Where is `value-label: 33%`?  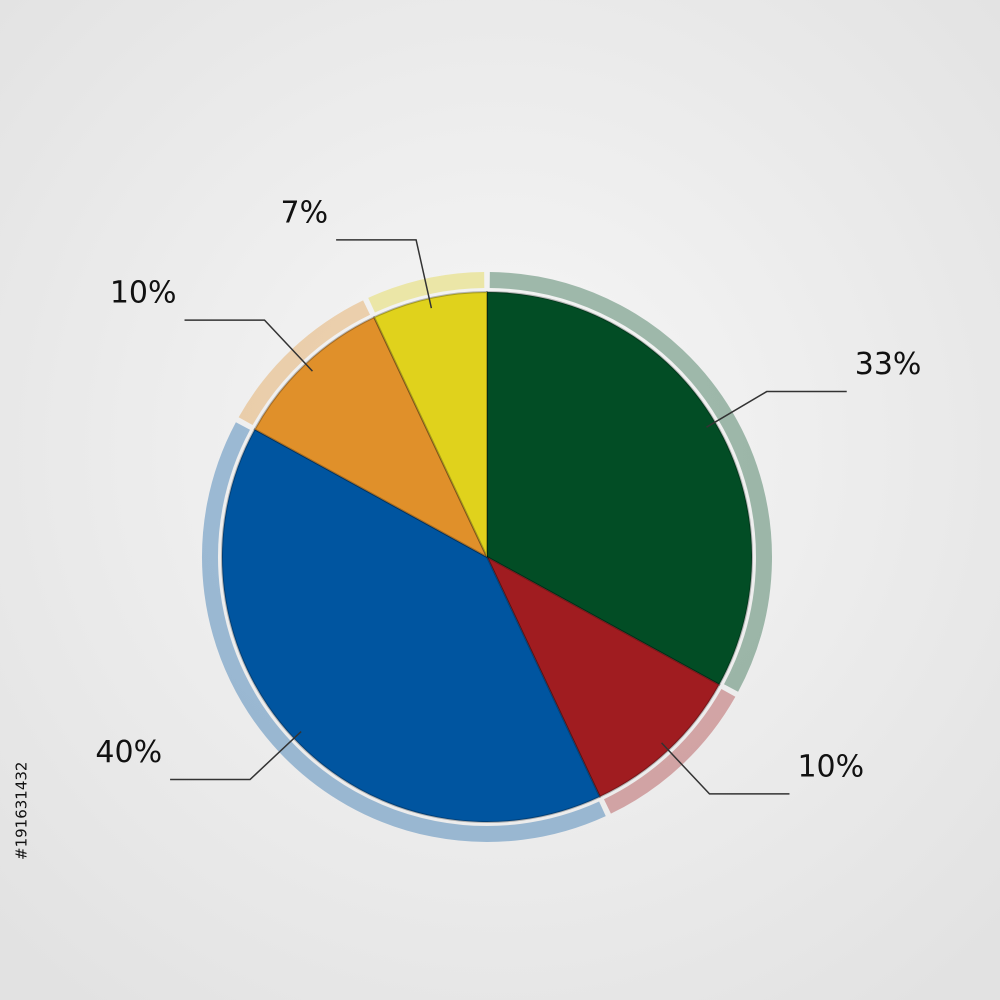
value-label: 33% is located at coordinates (888, 364).